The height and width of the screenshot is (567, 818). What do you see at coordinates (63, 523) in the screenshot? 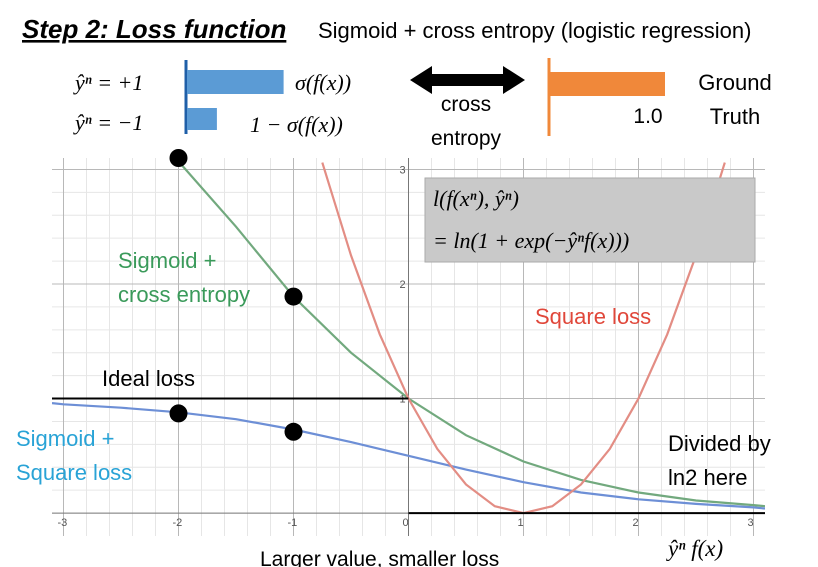
I see `x-tick-label: -3` at bounding box center [63, 523].